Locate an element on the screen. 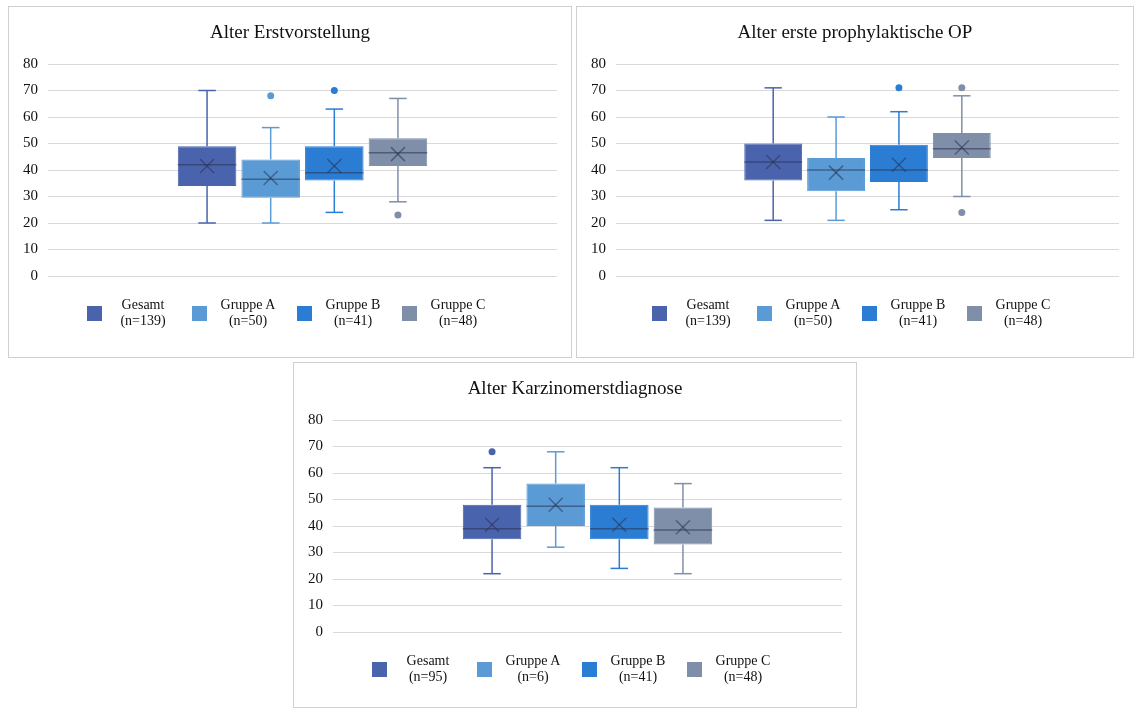 This screenshot has height=709, width=1138. chart-title: Alter Erstvorstellung is located at coordinates (290, 32).